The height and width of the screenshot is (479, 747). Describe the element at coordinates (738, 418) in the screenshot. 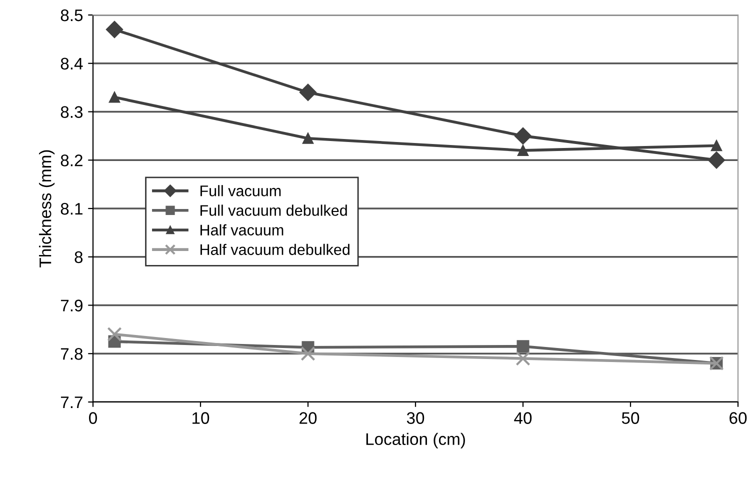

I see `x-tick-label: 60` at that location.